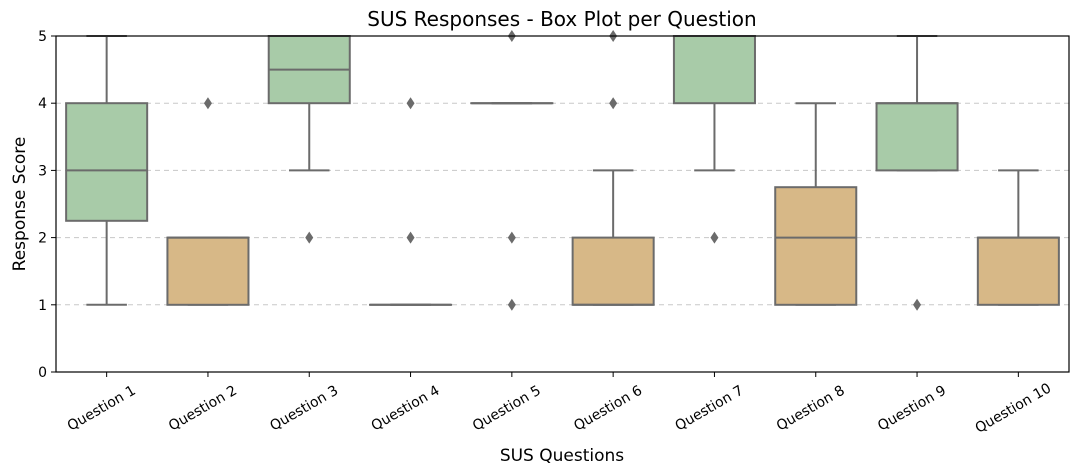 Image resolution: width=1080 pixels, height=476 pixels. What do you see at coordinates (203, 409) in the screenshot?
I see `x-tick-label: Question 2` at bounding box center [203, 409].